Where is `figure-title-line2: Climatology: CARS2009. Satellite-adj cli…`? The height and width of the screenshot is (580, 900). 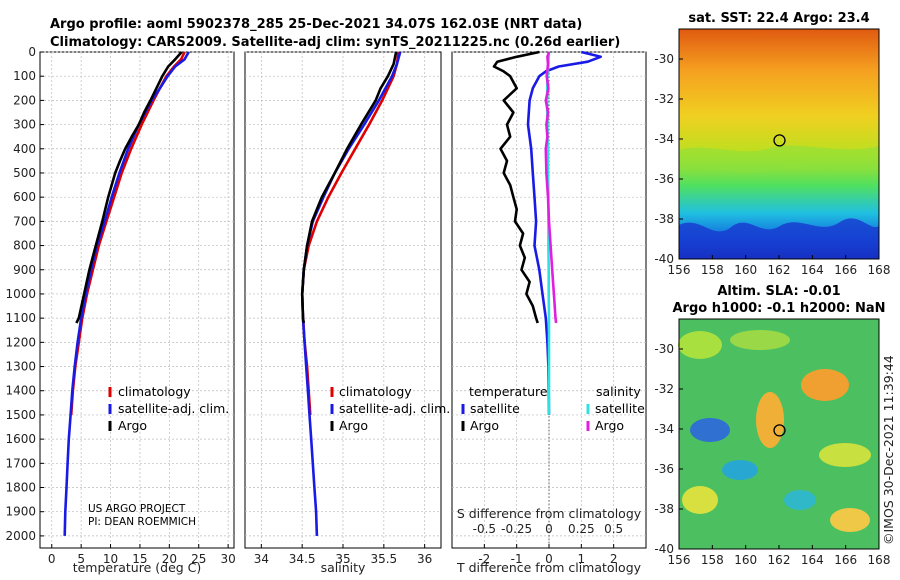
figure-title-line2: Climatology: CARS2009. Satellite-adj cli… is located at coordinates (335, 42).